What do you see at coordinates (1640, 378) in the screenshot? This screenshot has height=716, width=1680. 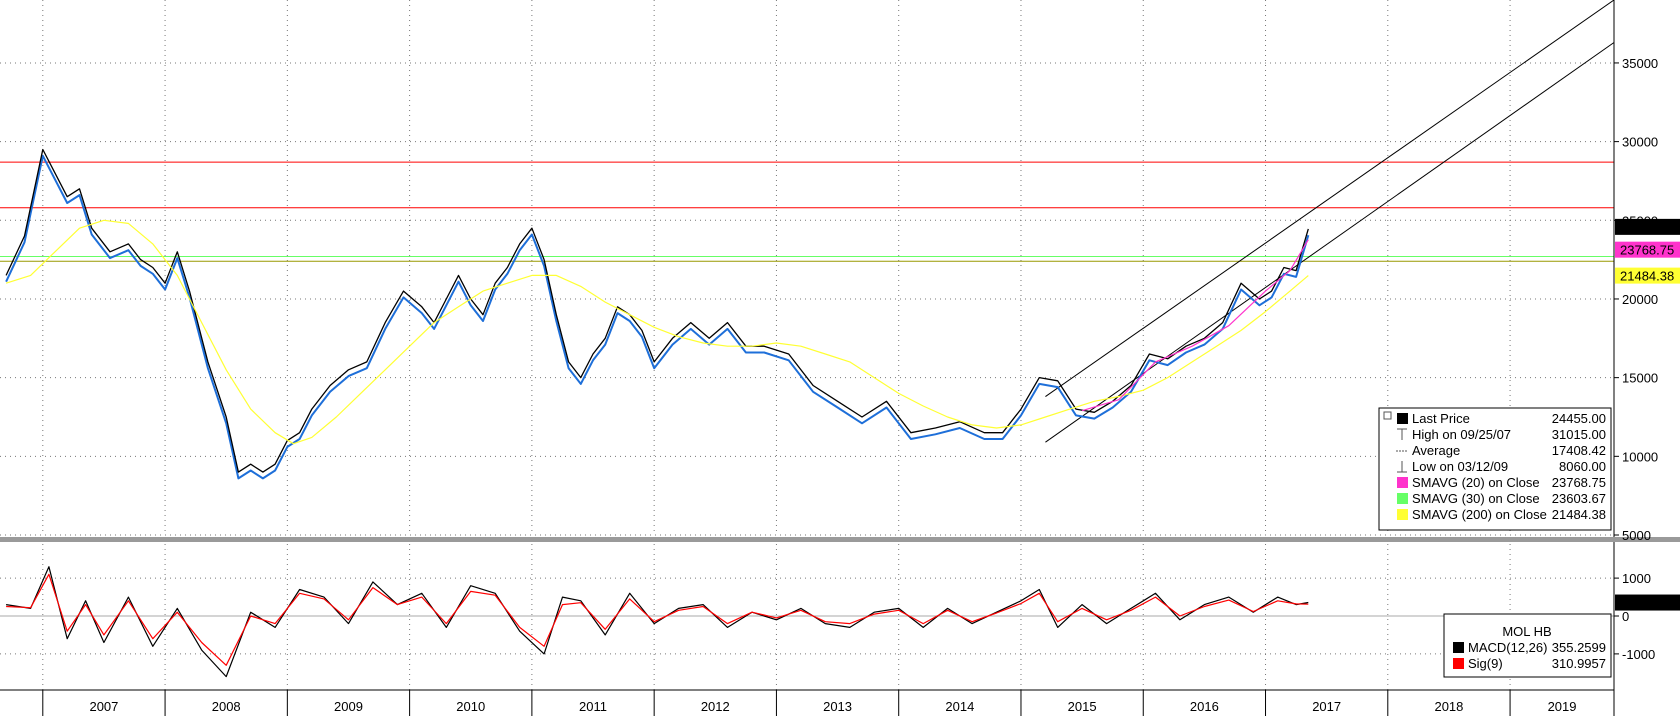 I see `y-tick-label: 15000` at bounding box center [1640, 378].